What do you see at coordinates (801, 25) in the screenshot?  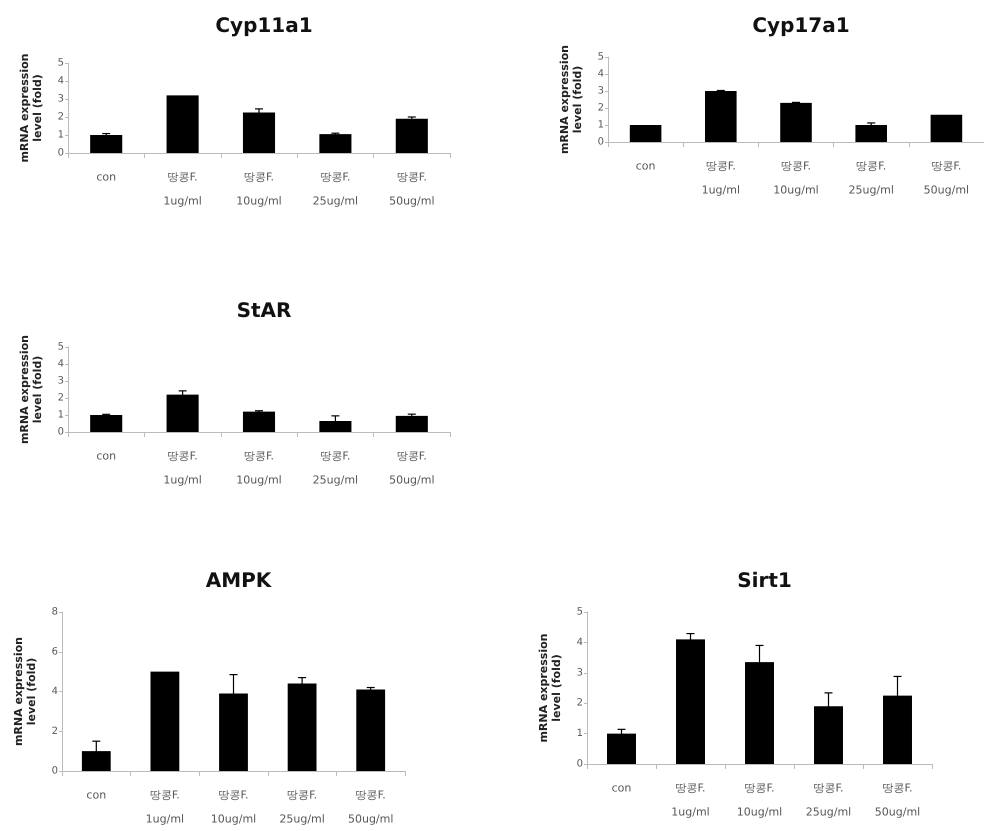 I see `chart-title: Cyp17a1` at bounding box center [801, 25].